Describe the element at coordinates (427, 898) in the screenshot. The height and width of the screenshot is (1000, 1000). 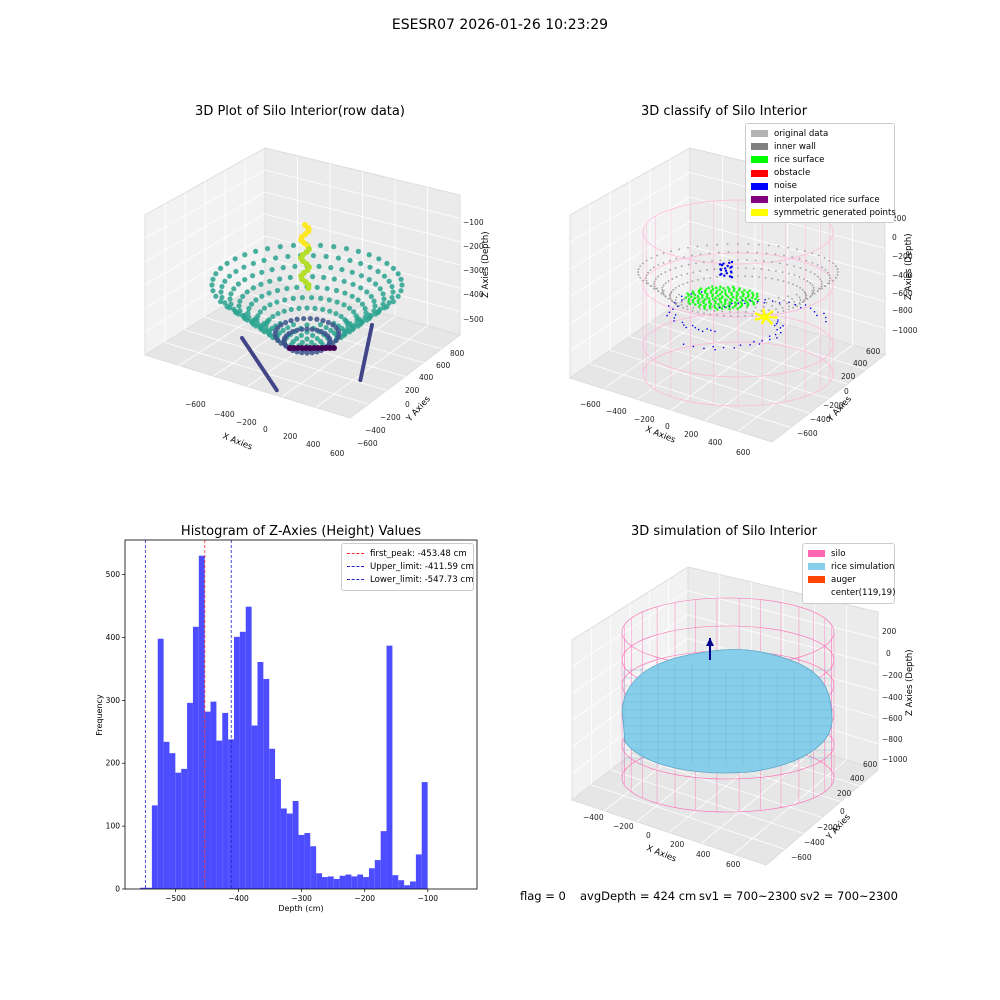
I see `histogram-x-tick-label: −100` at that location.